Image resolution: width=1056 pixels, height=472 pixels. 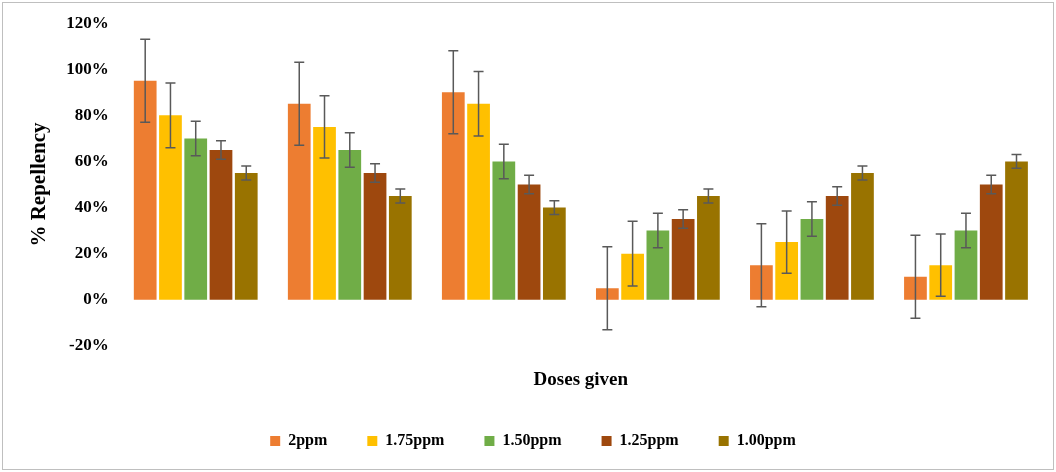 I want to click on y-tick-label: 40%, so click(x=91, y=206).